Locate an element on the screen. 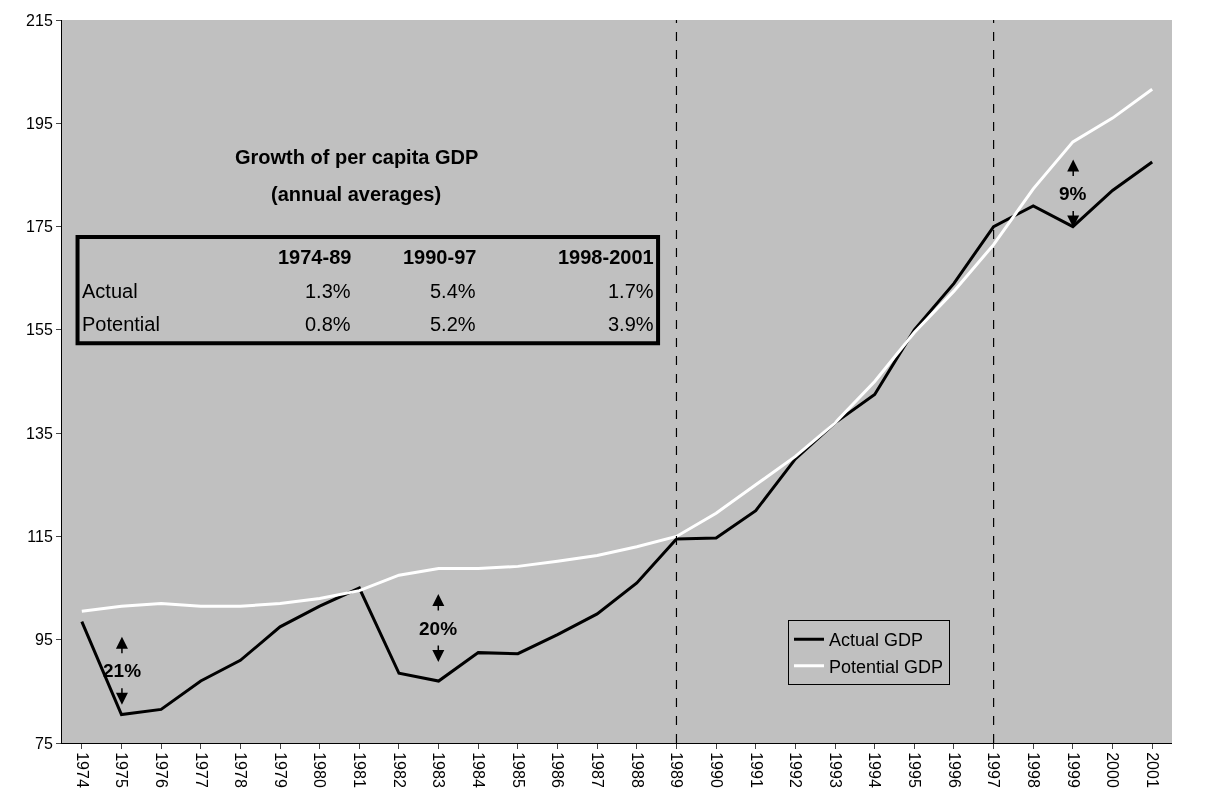 Image resolution: width=1230 pixels, height=809 pixels. y-tick-label: 215 is located at coordinates (39, 20).